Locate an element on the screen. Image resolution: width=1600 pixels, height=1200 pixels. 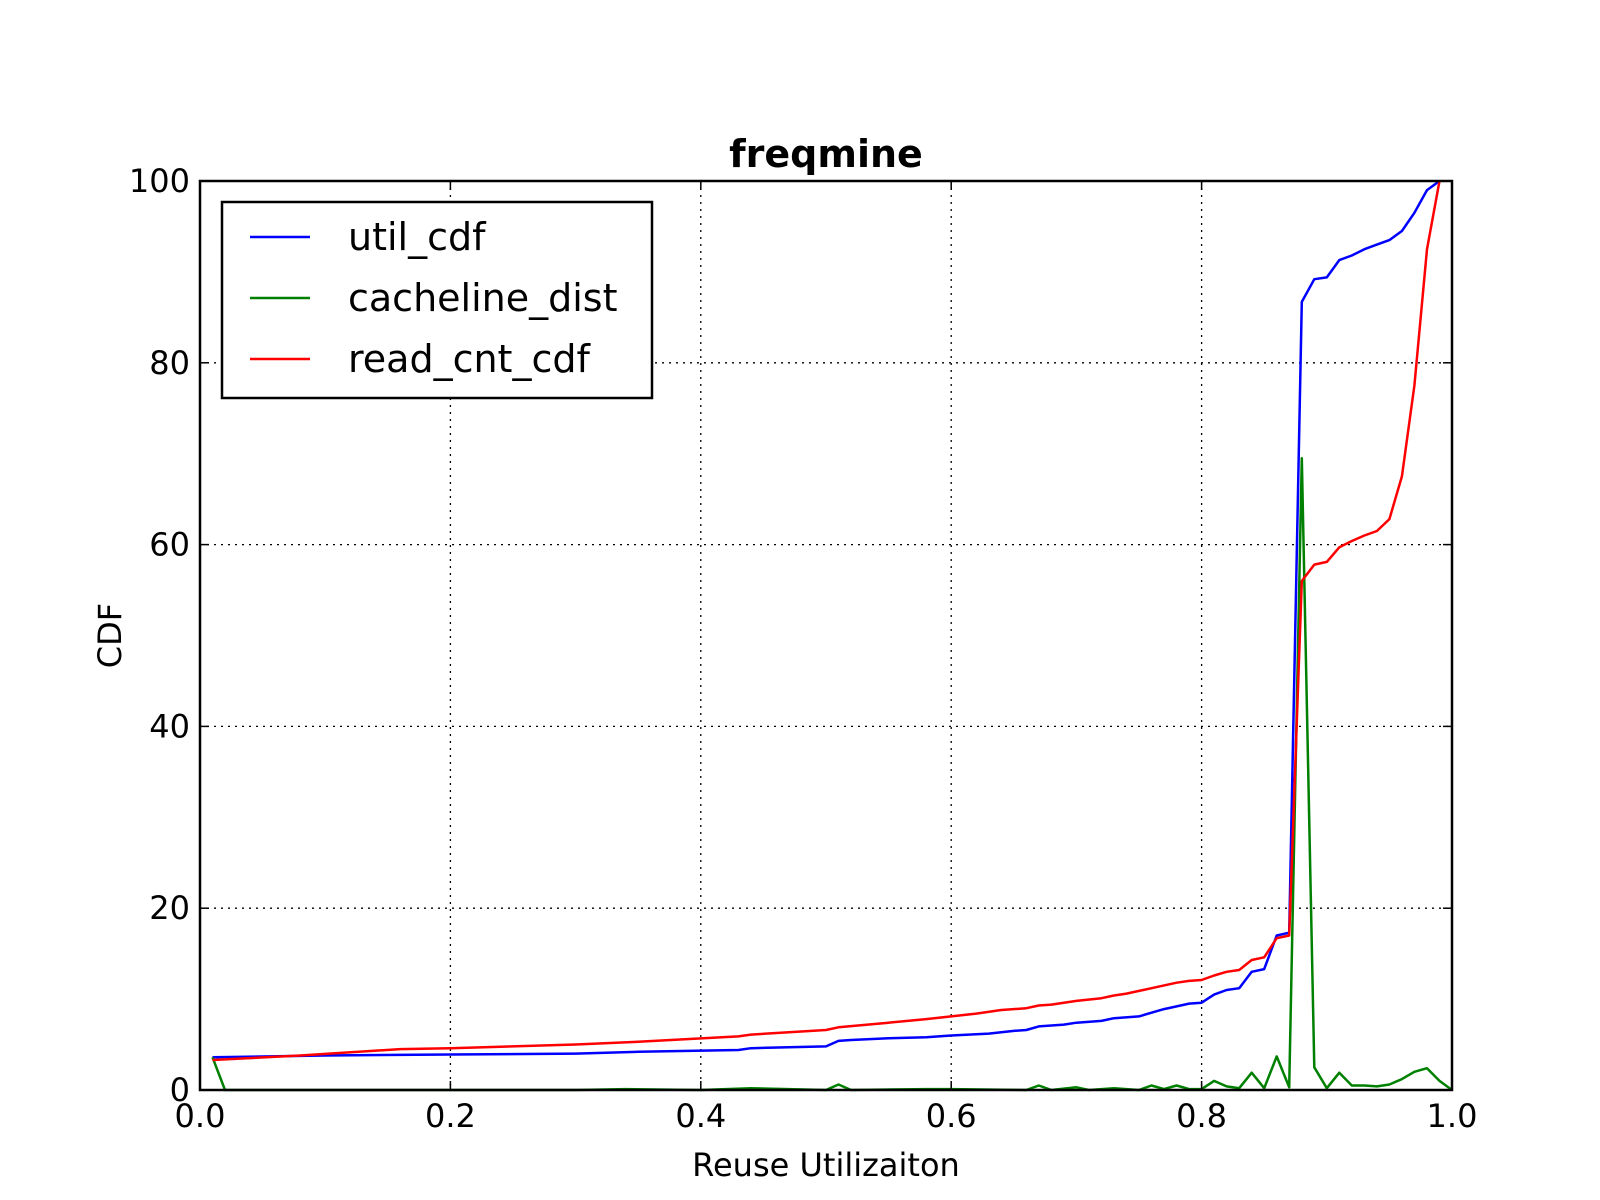
x-axis-label: Reuse Utilizaiton is located at coordinates (826, 1165).